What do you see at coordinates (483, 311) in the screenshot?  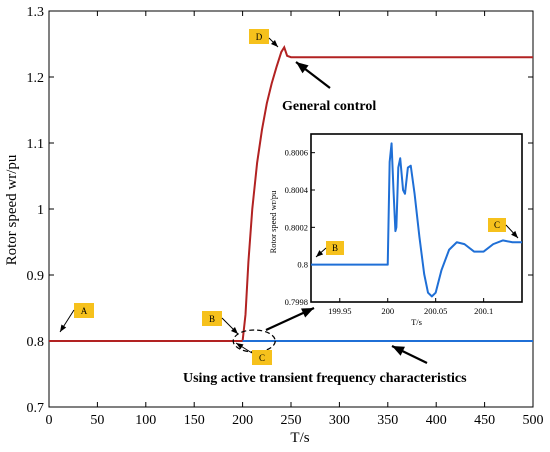 I see `inset-x-tick-label: 200.1` at bounding box center [483, 311].